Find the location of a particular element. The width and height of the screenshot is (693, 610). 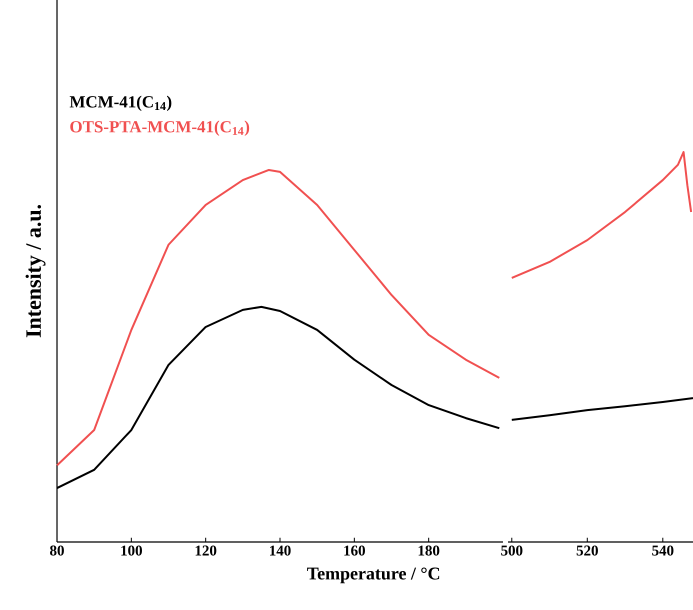

y-axis-title: Intensity / a.u. is located at coordinates (36, 271).